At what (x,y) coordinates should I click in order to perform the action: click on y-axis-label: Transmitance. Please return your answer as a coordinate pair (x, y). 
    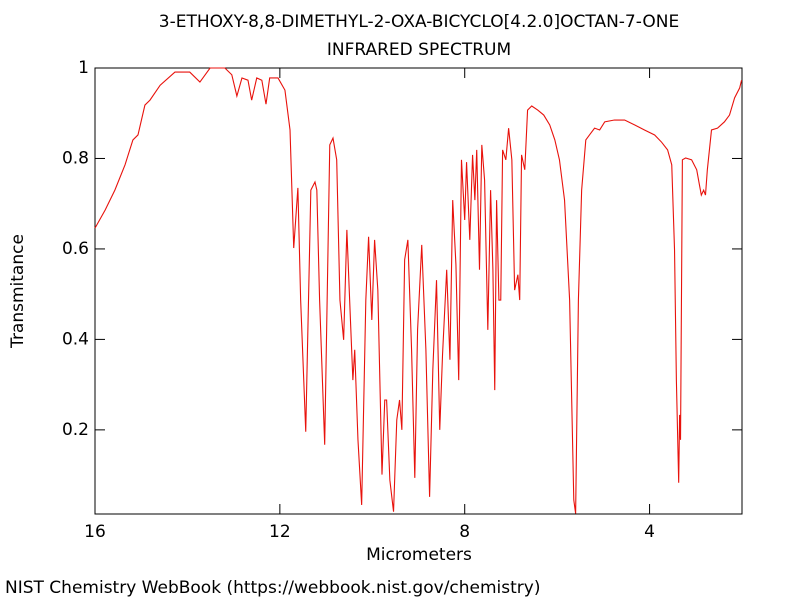
    Looking at the image, I should click on (18, 291).